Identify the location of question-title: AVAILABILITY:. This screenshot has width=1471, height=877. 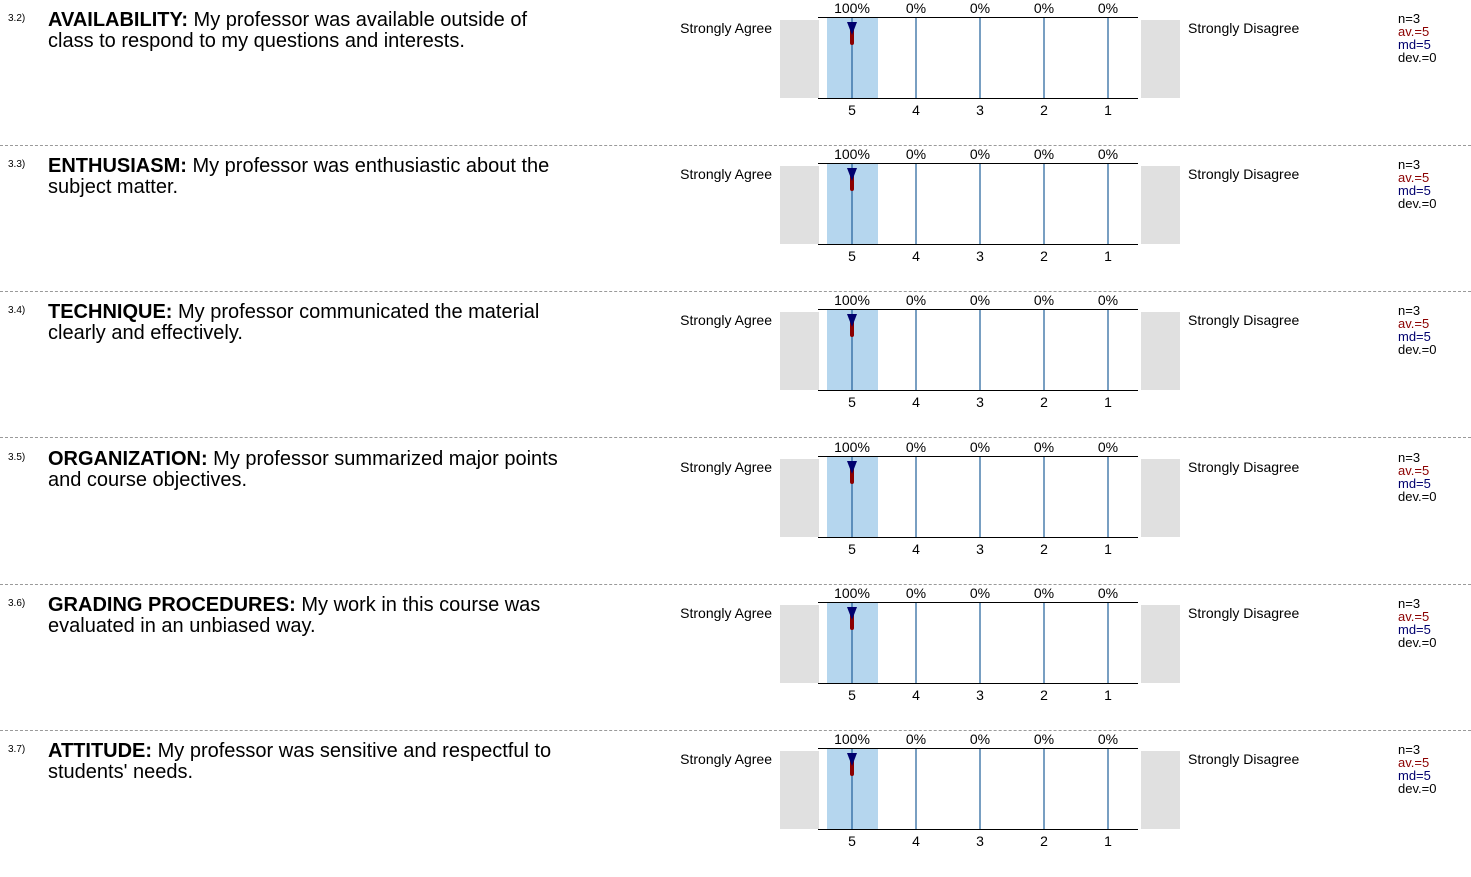
(118, 20).